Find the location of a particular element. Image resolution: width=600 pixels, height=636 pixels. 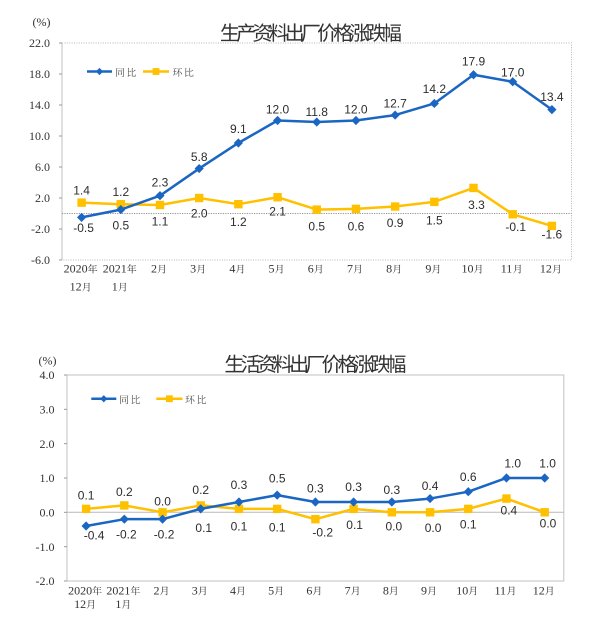

svg-text: -0.4 is located at coordinates (94, 536).